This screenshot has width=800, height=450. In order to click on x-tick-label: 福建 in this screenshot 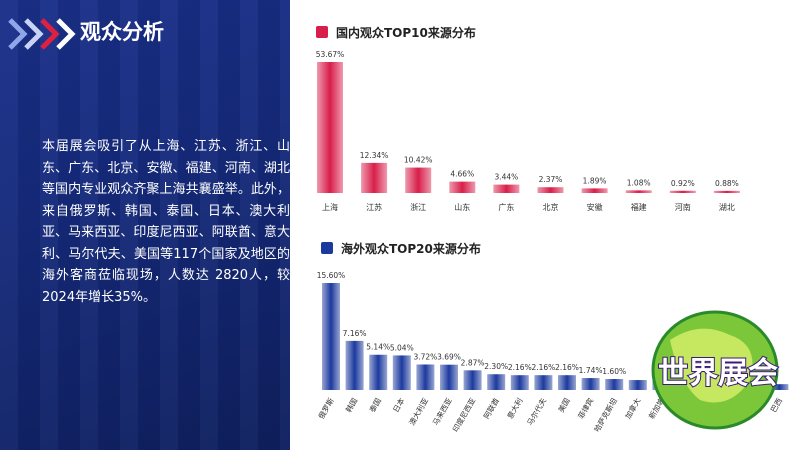, I will do `click(639, 207)`.